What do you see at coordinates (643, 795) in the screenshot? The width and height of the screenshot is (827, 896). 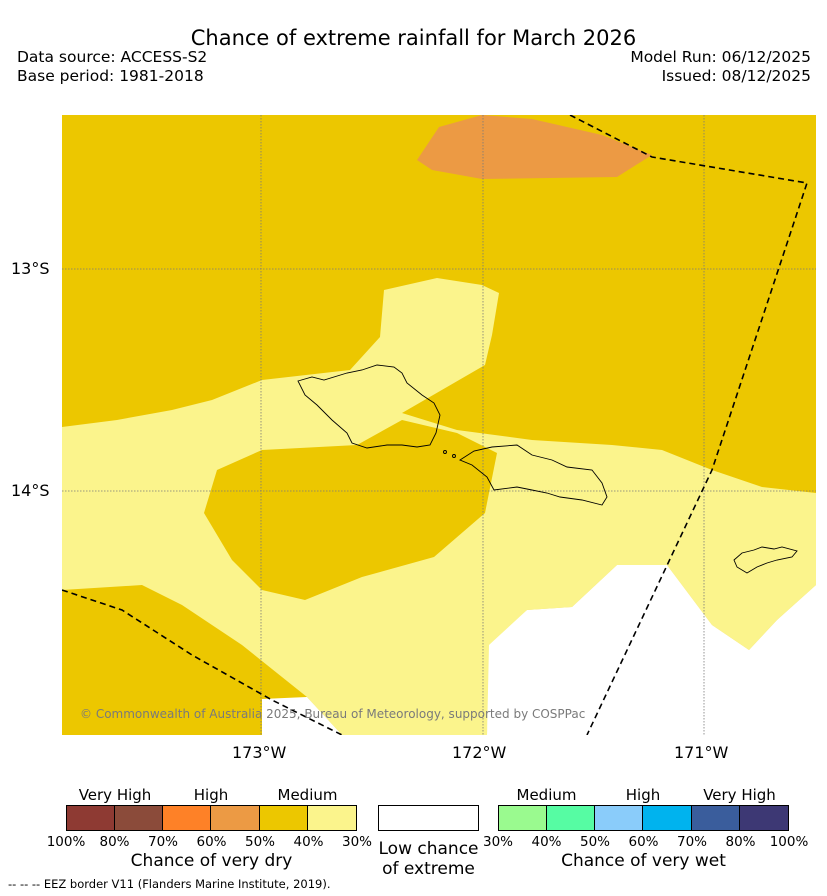 I see `legend-wet-high: High` at bounding box center [643, 795].